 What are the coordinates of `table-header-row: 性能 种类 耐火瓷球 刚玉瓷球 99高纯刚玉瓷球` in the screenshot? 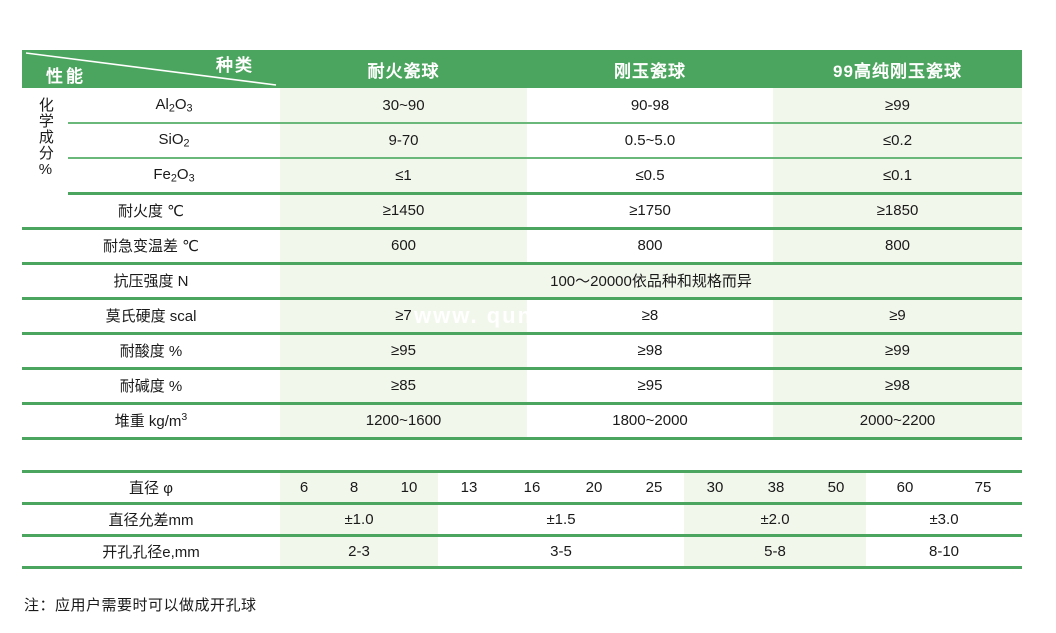 It's located at (522, 69).